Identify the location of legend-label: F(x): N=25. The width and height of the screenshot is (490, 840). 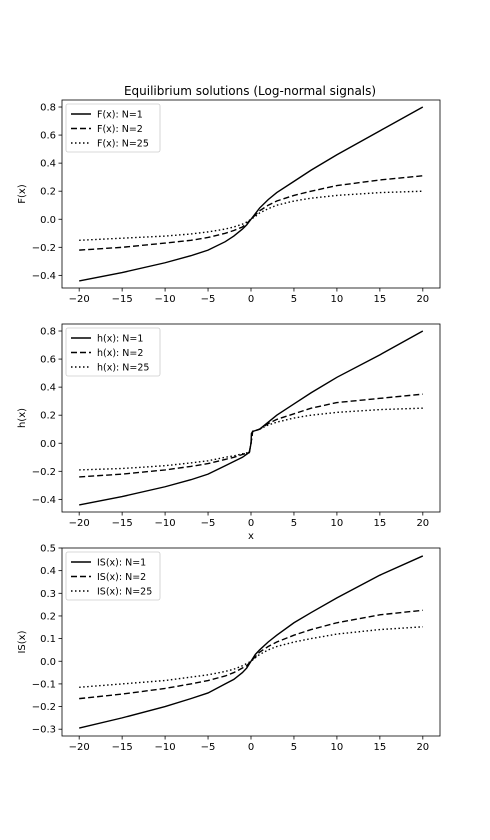
(123, 144).